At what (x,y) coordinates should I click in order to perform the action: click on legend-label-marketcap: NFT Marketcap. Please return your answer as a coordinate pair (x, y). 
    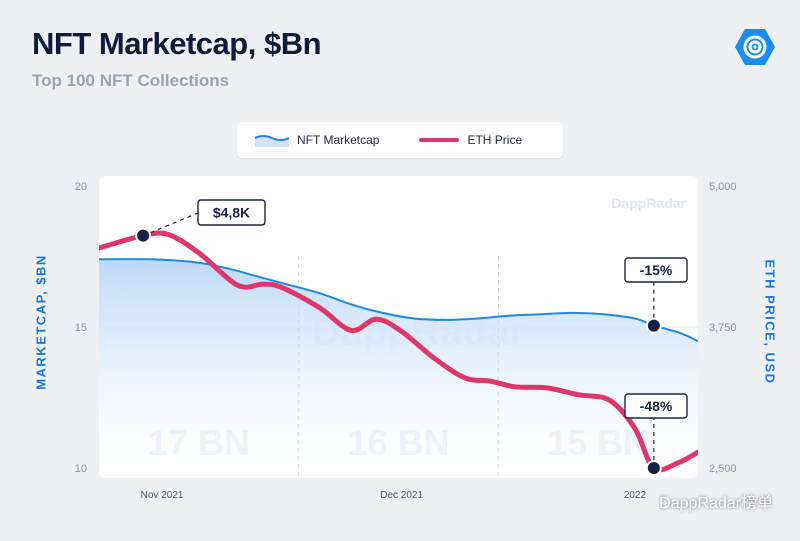
    Looking at the image, I should click on (338, 140).